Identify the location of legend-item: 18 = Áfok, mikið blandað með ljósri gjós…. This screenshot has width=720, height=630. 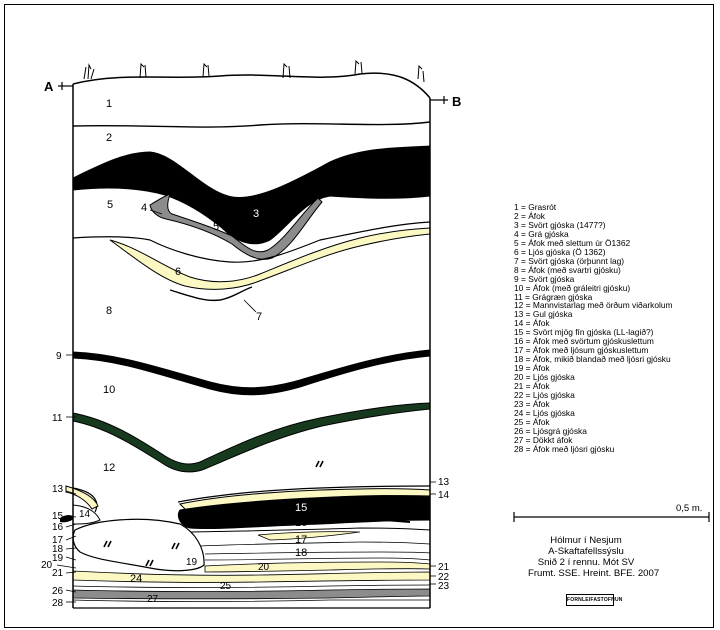
(592, 359).